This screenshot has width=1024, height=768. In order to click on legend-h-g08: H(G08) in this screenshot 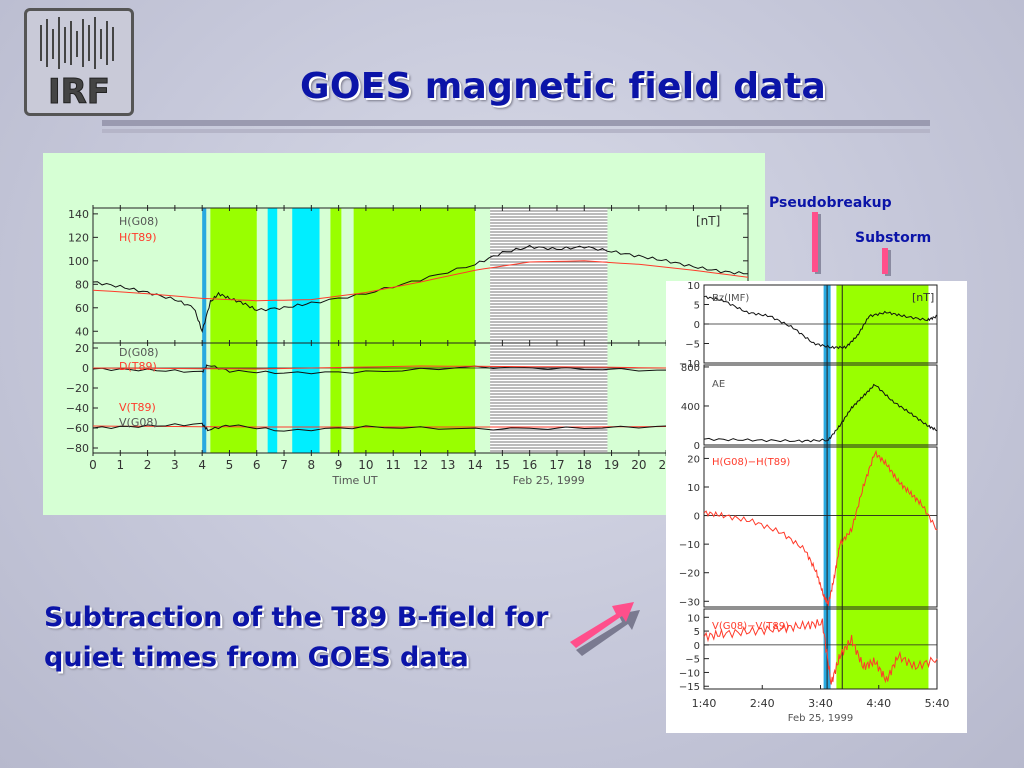, I will do `click(138, 221)`.